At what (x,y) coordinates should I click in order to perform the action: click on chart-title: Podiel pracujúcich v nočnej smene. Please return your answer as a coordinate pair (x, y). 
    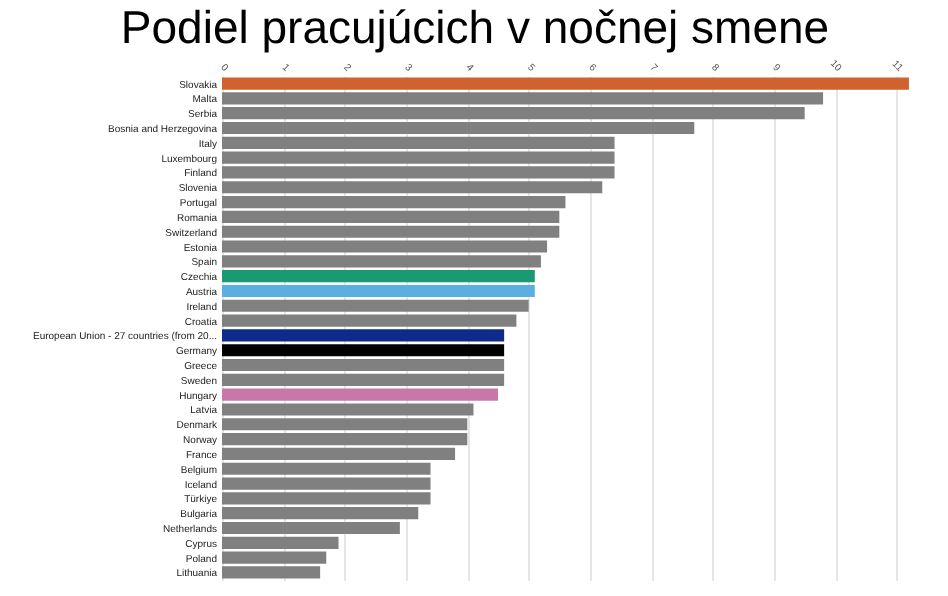
    Looking at the image, I should click on (475, 27).